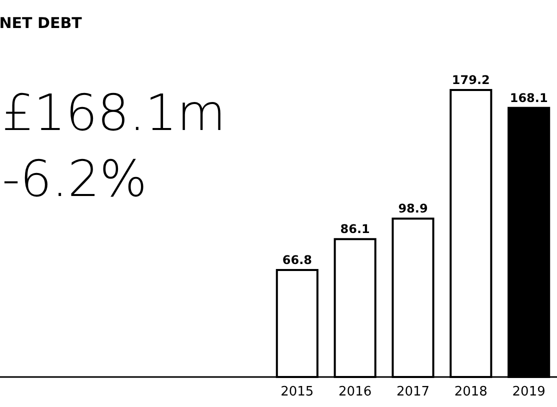 Image resolution: width=557 pixels, height=407 pixels. Describe the element at coordinates (355, 392) in the screenshot. I see `x-tick-label: 2016` at that location.